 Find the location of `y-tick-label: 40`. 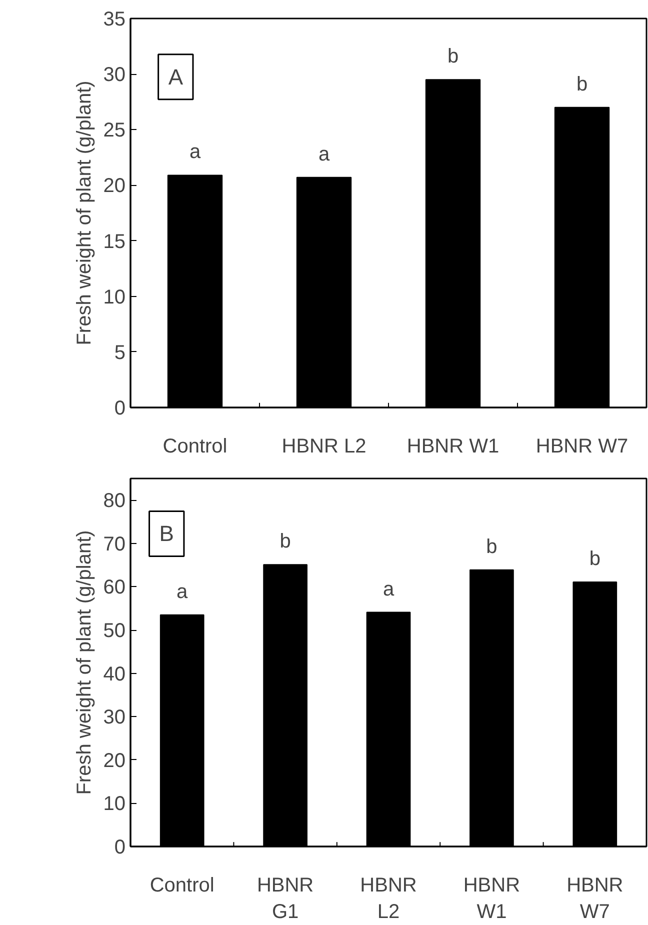

y-tick-label: 40 is located at coordinates (114, 674).